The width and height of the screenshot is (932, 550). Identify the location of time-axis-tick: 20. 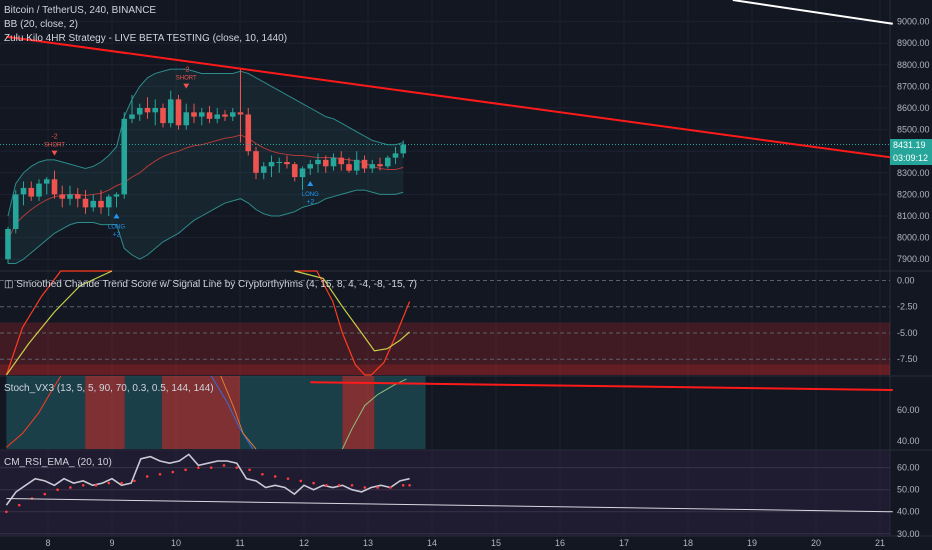
(816, 543).